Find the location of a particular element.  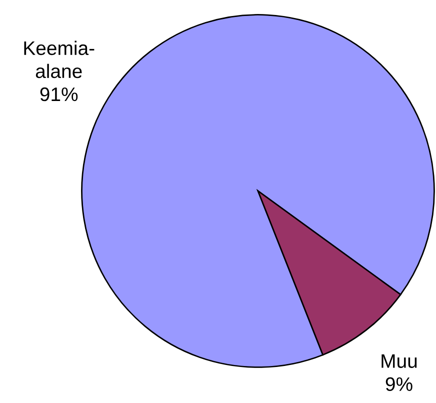

pie-slice is located at coordinates (329, 273).